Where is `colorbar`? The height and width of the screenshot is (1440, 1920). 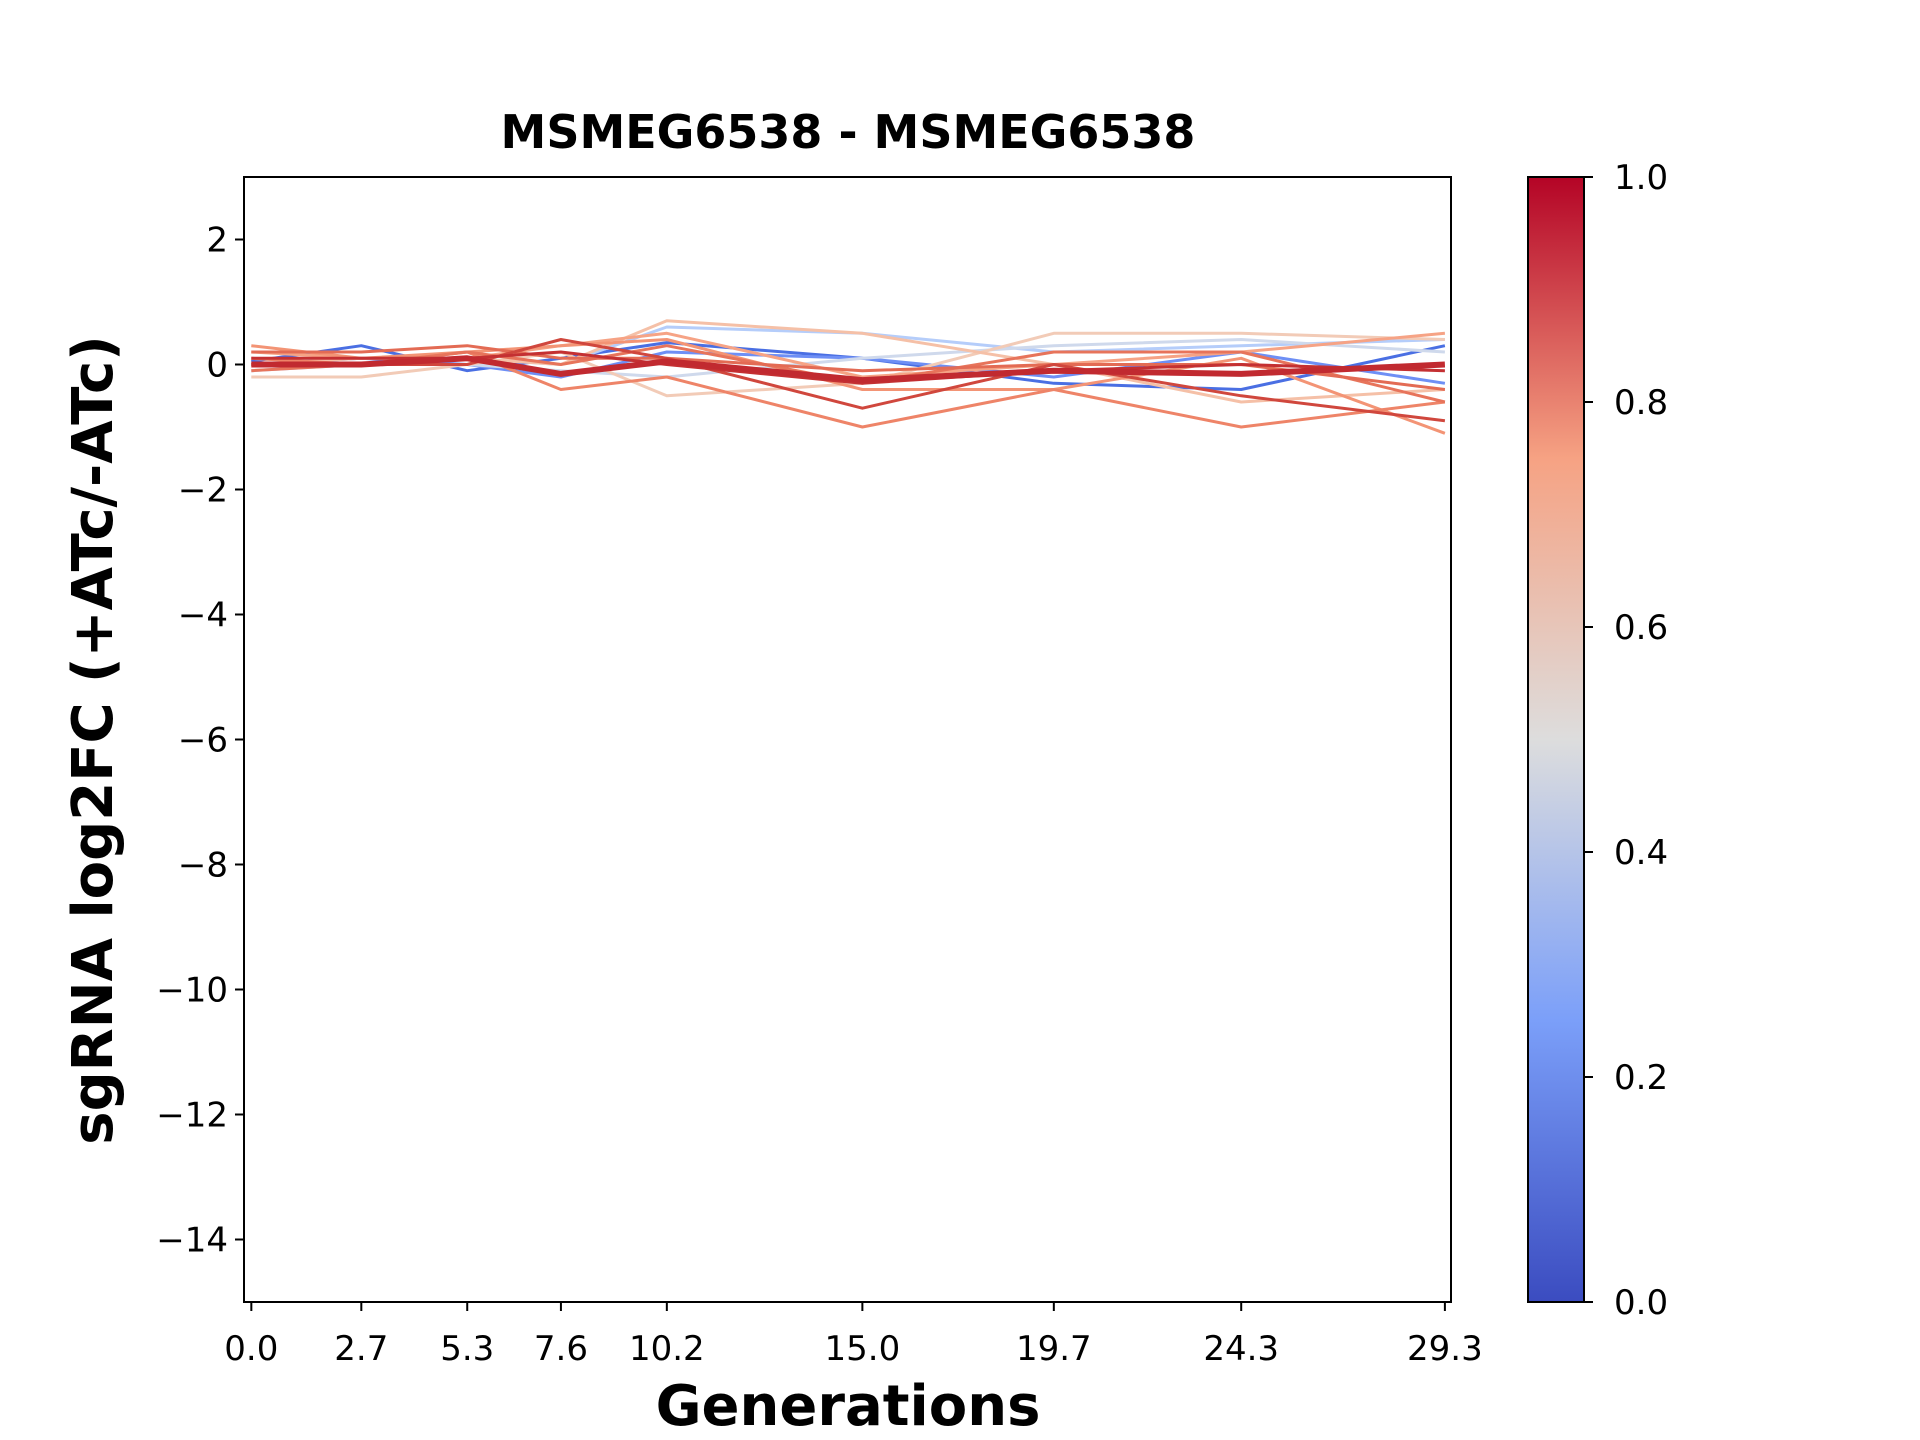
colorbar is located at coordinates (1556, 739).